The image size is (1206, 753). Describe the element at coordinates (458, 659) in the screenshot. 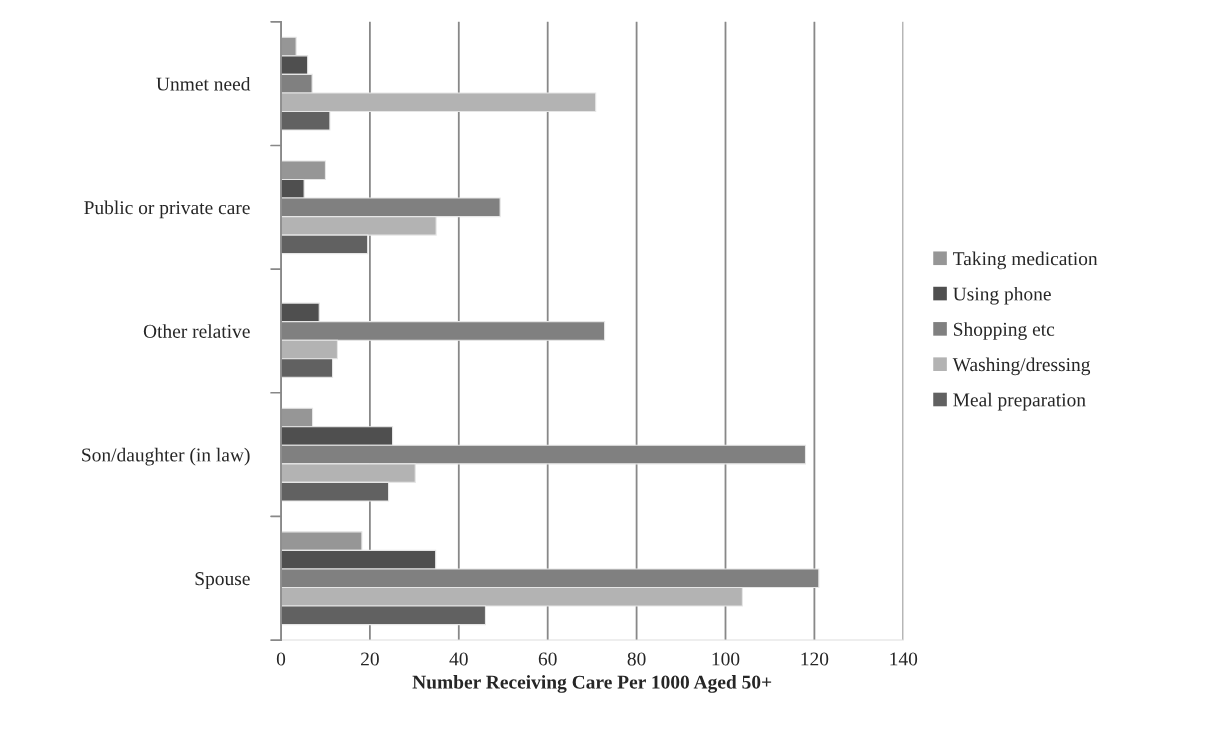

I see `x-tick-label: 40` at that location.